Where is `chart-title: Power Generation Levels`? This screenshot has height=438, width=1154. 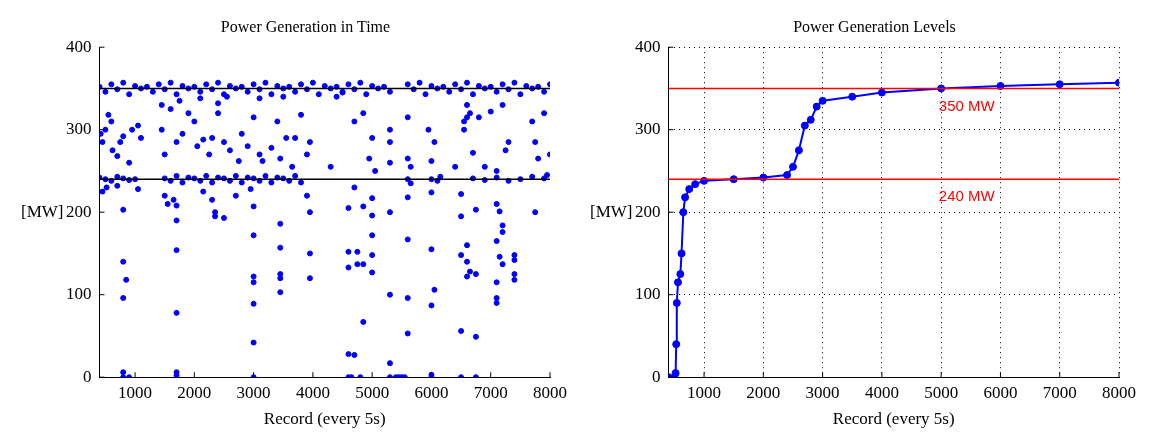
chart-title: Power Generation Levels is located at coordinates (874, 26).